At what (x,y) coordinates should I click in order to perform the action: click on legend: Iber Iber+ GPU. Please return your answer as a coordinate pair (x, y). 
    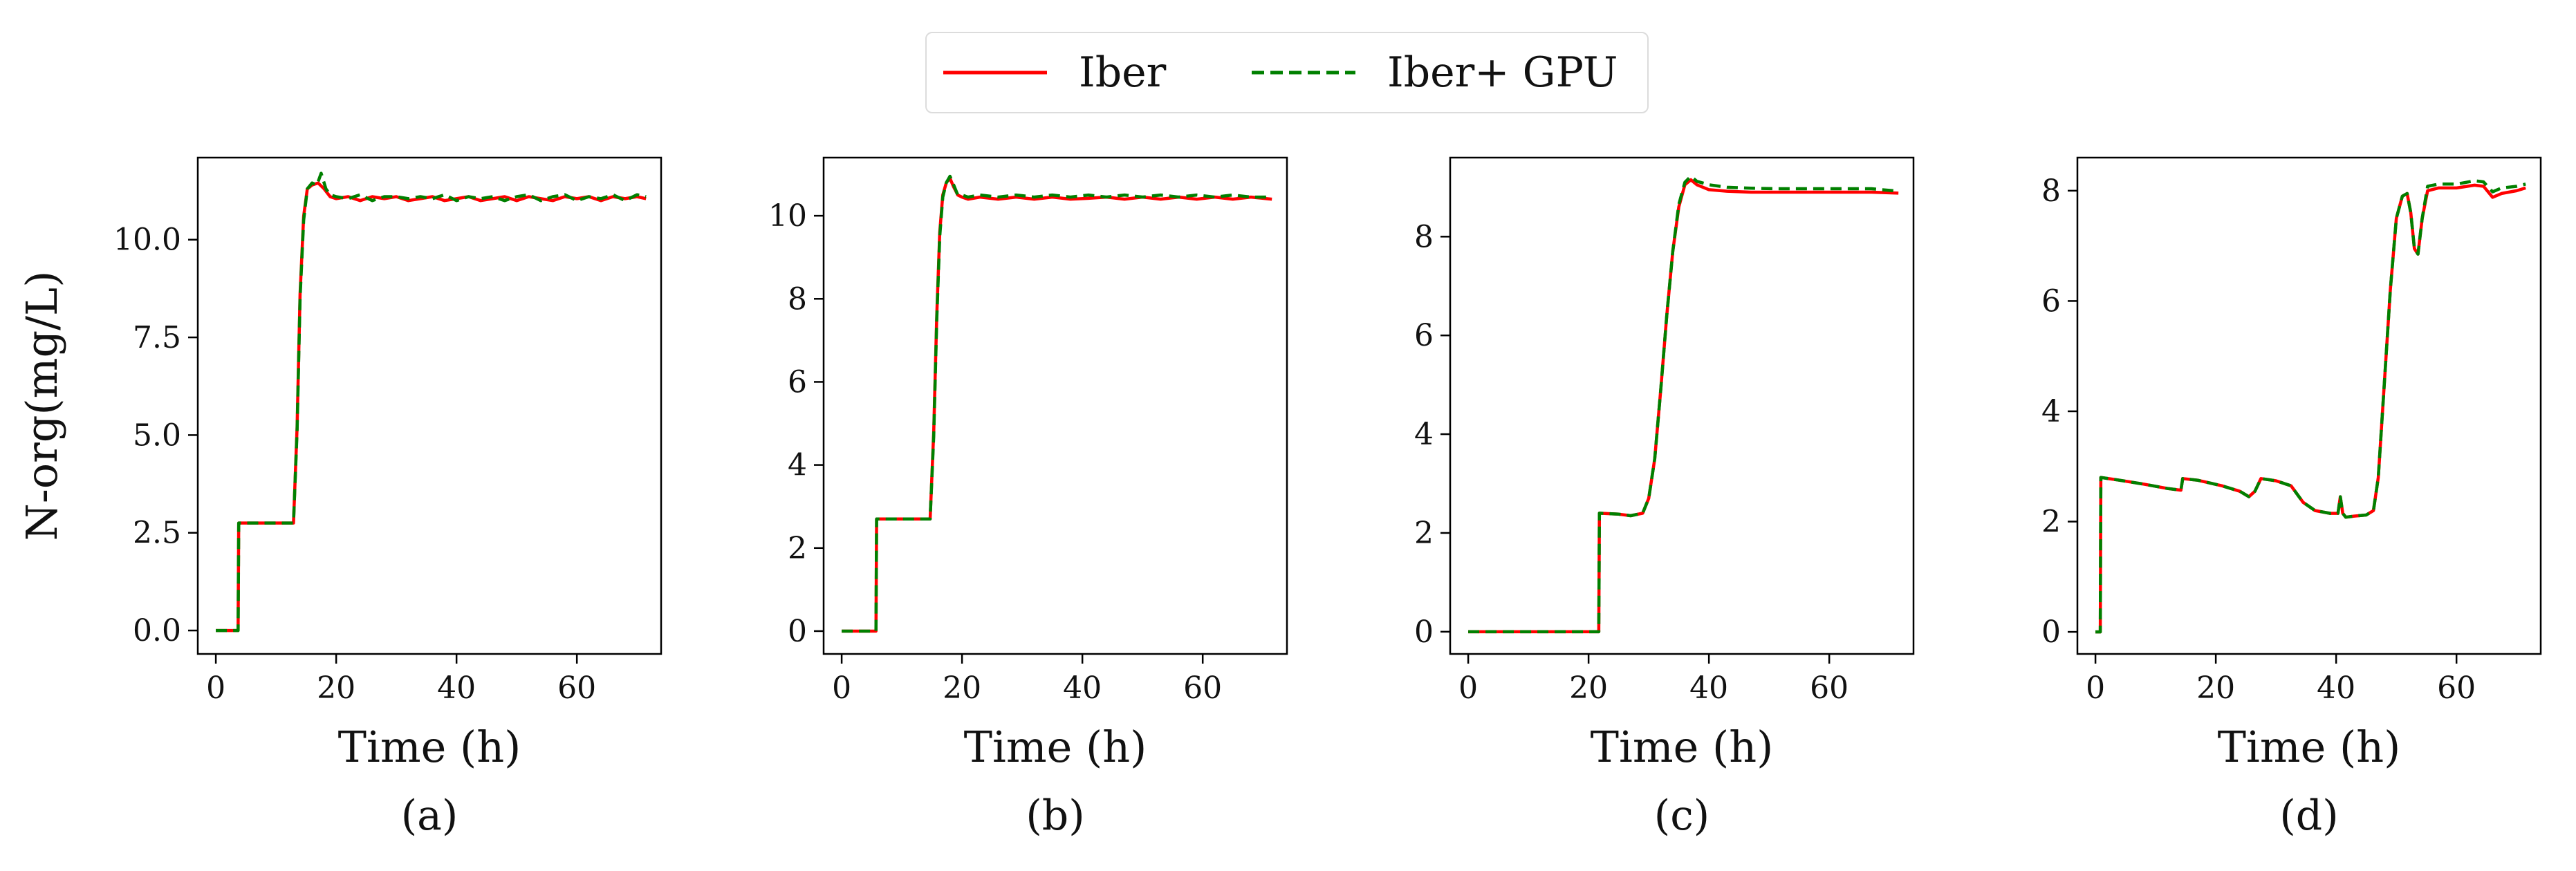
    Looking at the image, I should click on (1287, 73).